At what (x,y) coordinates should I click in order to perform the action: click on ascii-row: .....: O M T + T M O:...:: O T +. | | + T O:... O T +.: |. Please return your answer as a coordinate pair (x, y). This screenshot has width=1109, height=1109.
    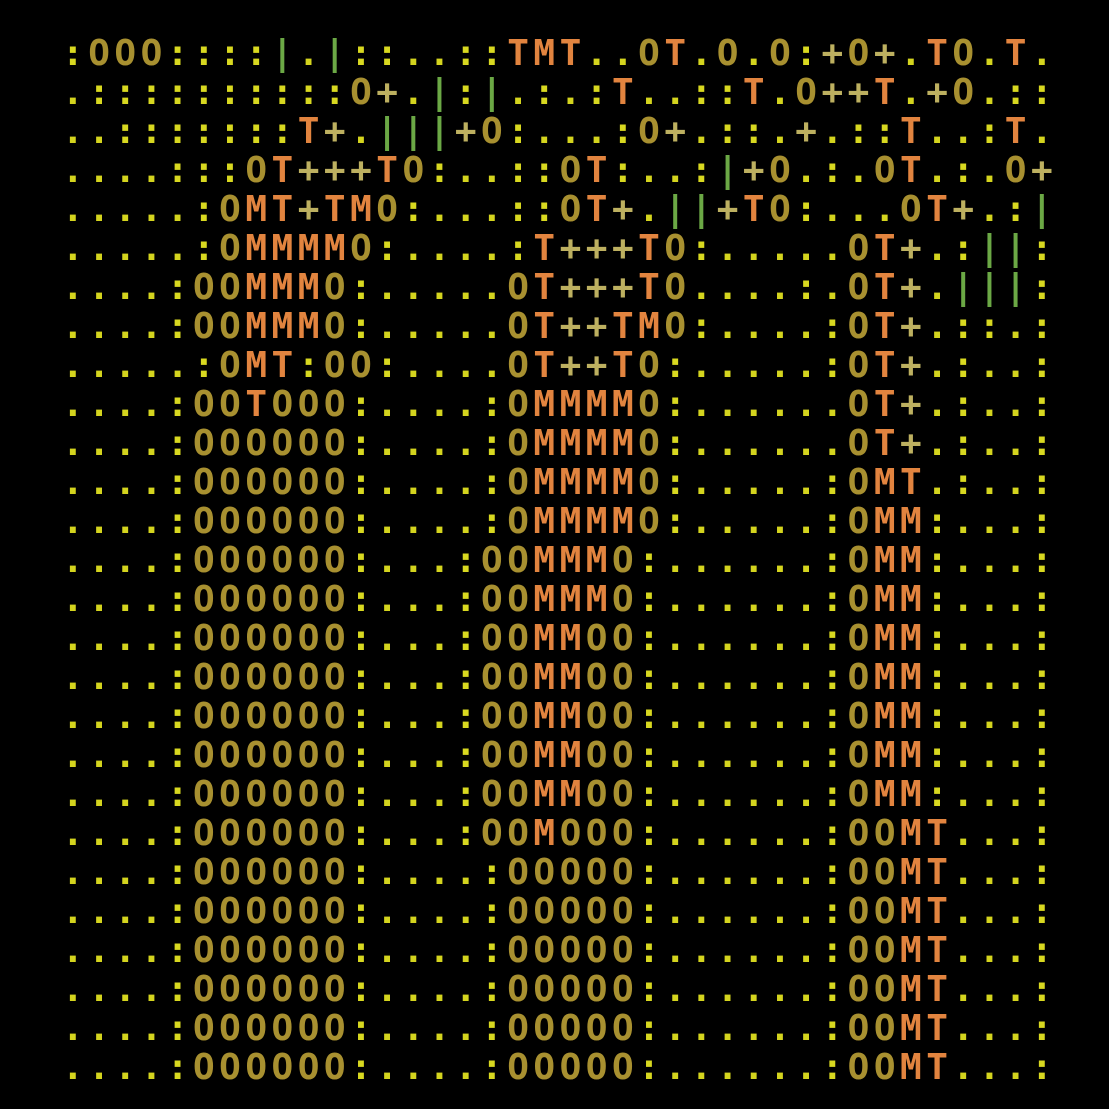
    Looking at the image, I should click on (560, 209).